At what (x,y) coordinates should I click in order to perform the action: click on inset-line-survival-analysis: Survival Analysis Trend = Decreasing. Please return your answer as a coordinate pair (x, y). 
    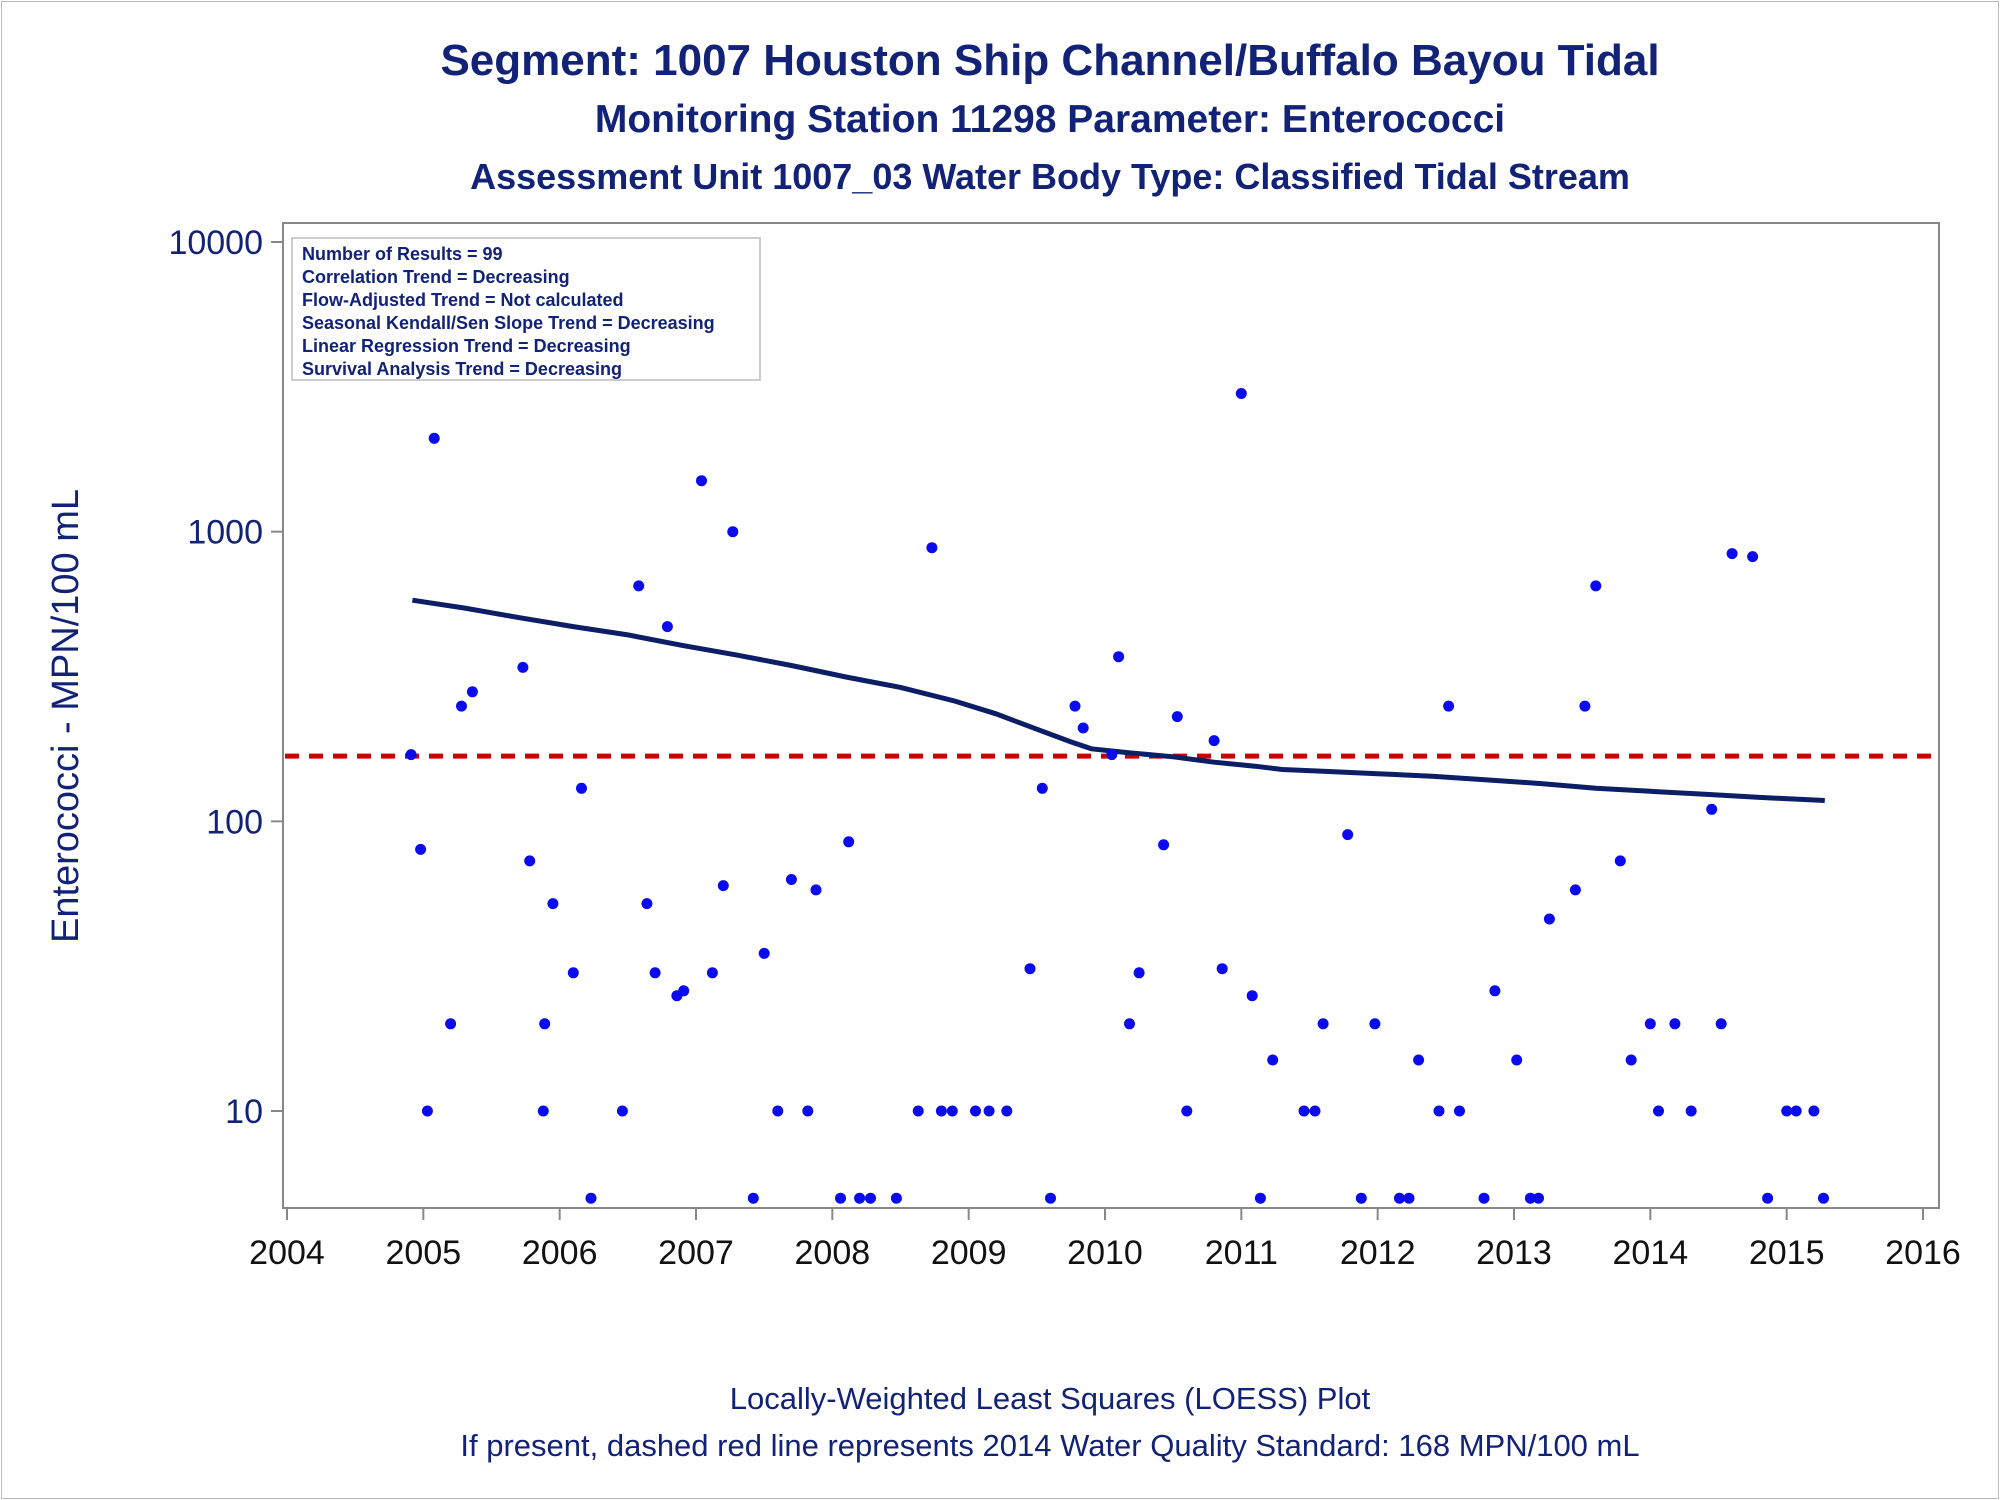
    Looking at the image, I should click on (462, 369).